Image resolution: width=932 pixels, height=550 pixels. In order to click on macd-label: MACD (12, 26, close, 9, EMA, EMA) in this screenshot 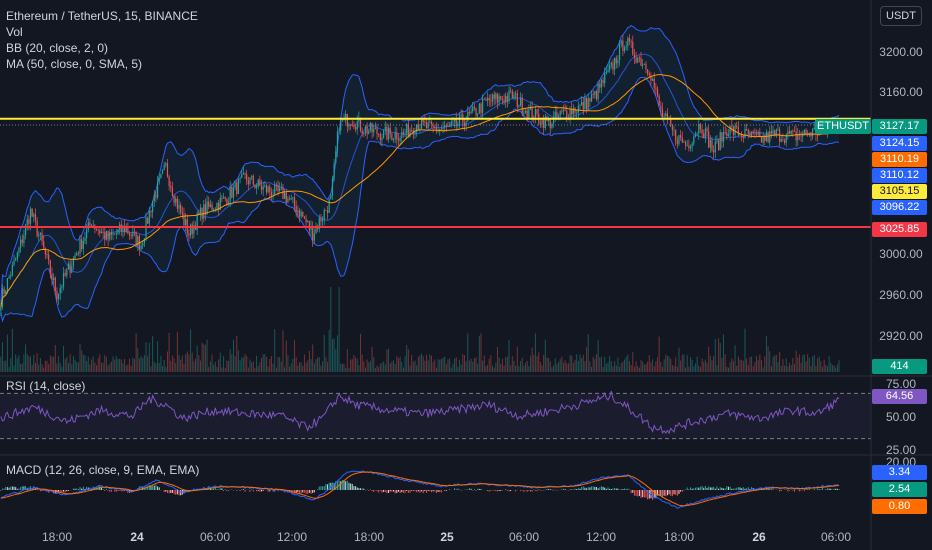, I will do `click(103, 470)`.